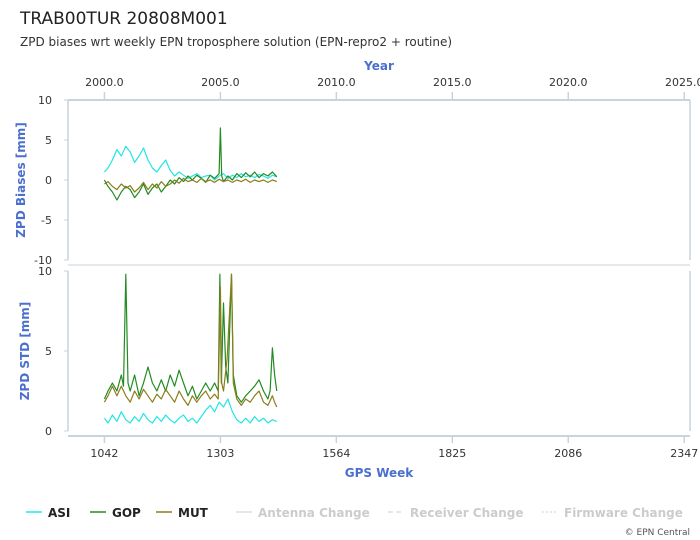 This screenshot has height=540, width=700. Describe the element at coordinates (568, 453) in the screenshot. I see `bottom-tick-label: 2086` at that location.